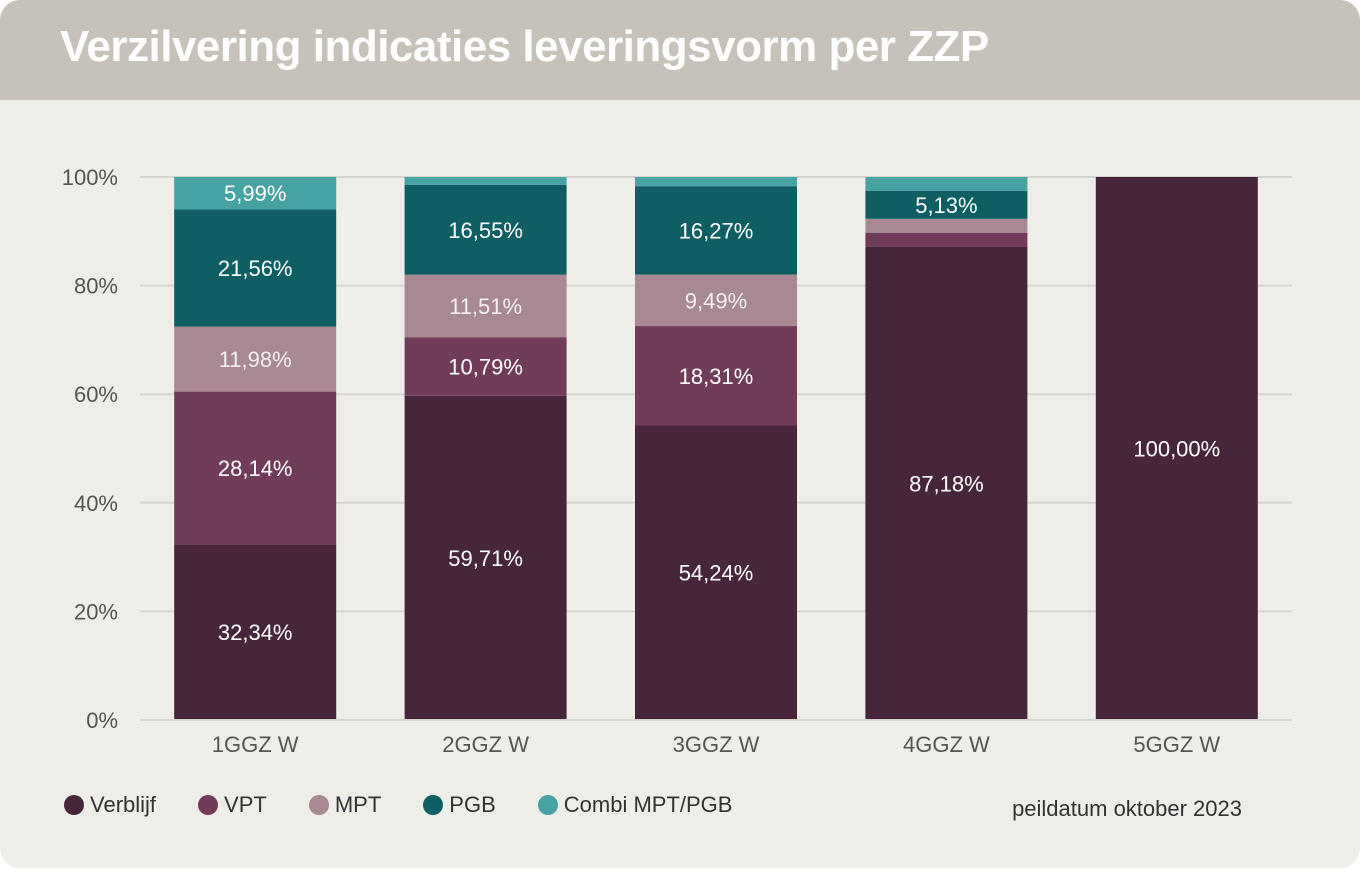  I want to click on y-tick-label: 0%, so click(102, 720).